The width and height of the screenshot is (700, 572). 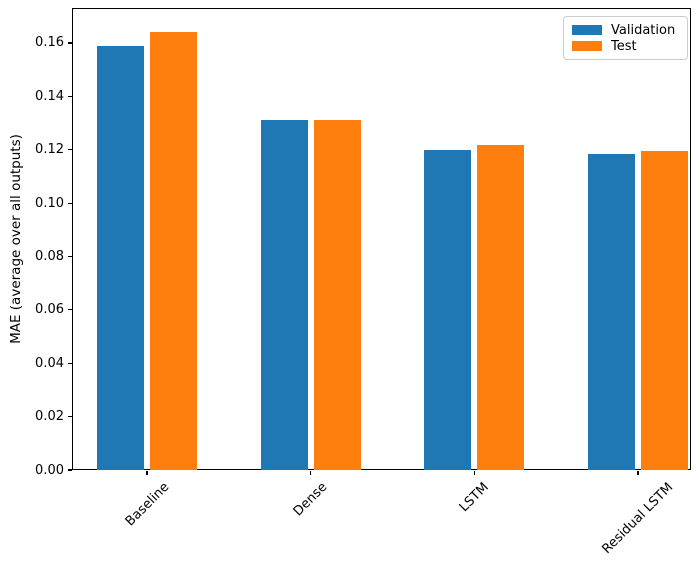 What do you see at coordinates (120, 257) in the screenshot?
I see `bar-validation-baseline` at bounding box center [120, 257].